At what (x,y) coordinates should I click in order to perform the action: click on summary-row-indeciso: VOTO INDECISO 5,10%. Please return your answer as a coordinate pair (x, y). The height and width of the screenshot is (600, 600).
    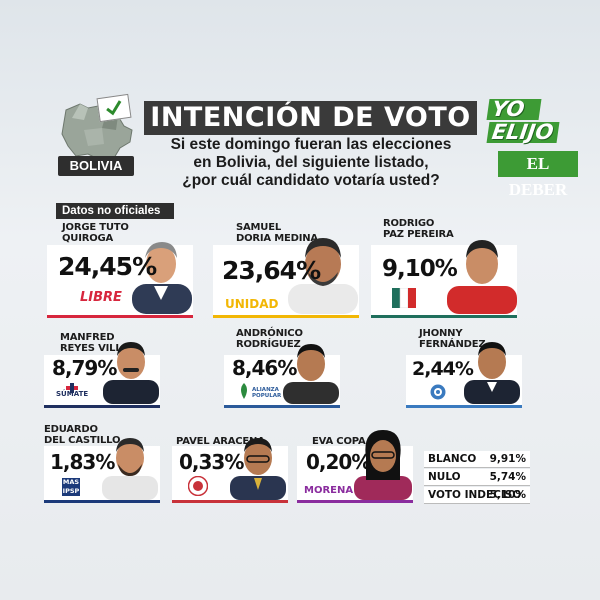
    Looking at the image, I should click on (477, 495).